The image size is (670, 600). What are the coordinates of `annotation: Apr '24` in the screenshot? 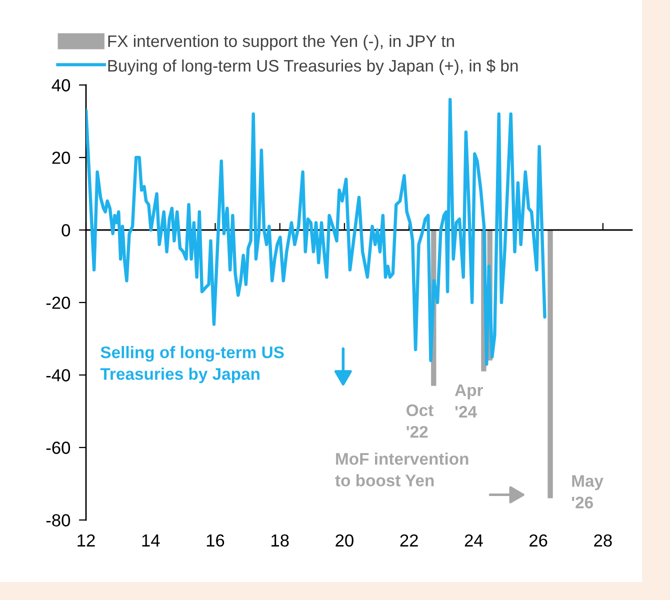 It's located at (468, 401).